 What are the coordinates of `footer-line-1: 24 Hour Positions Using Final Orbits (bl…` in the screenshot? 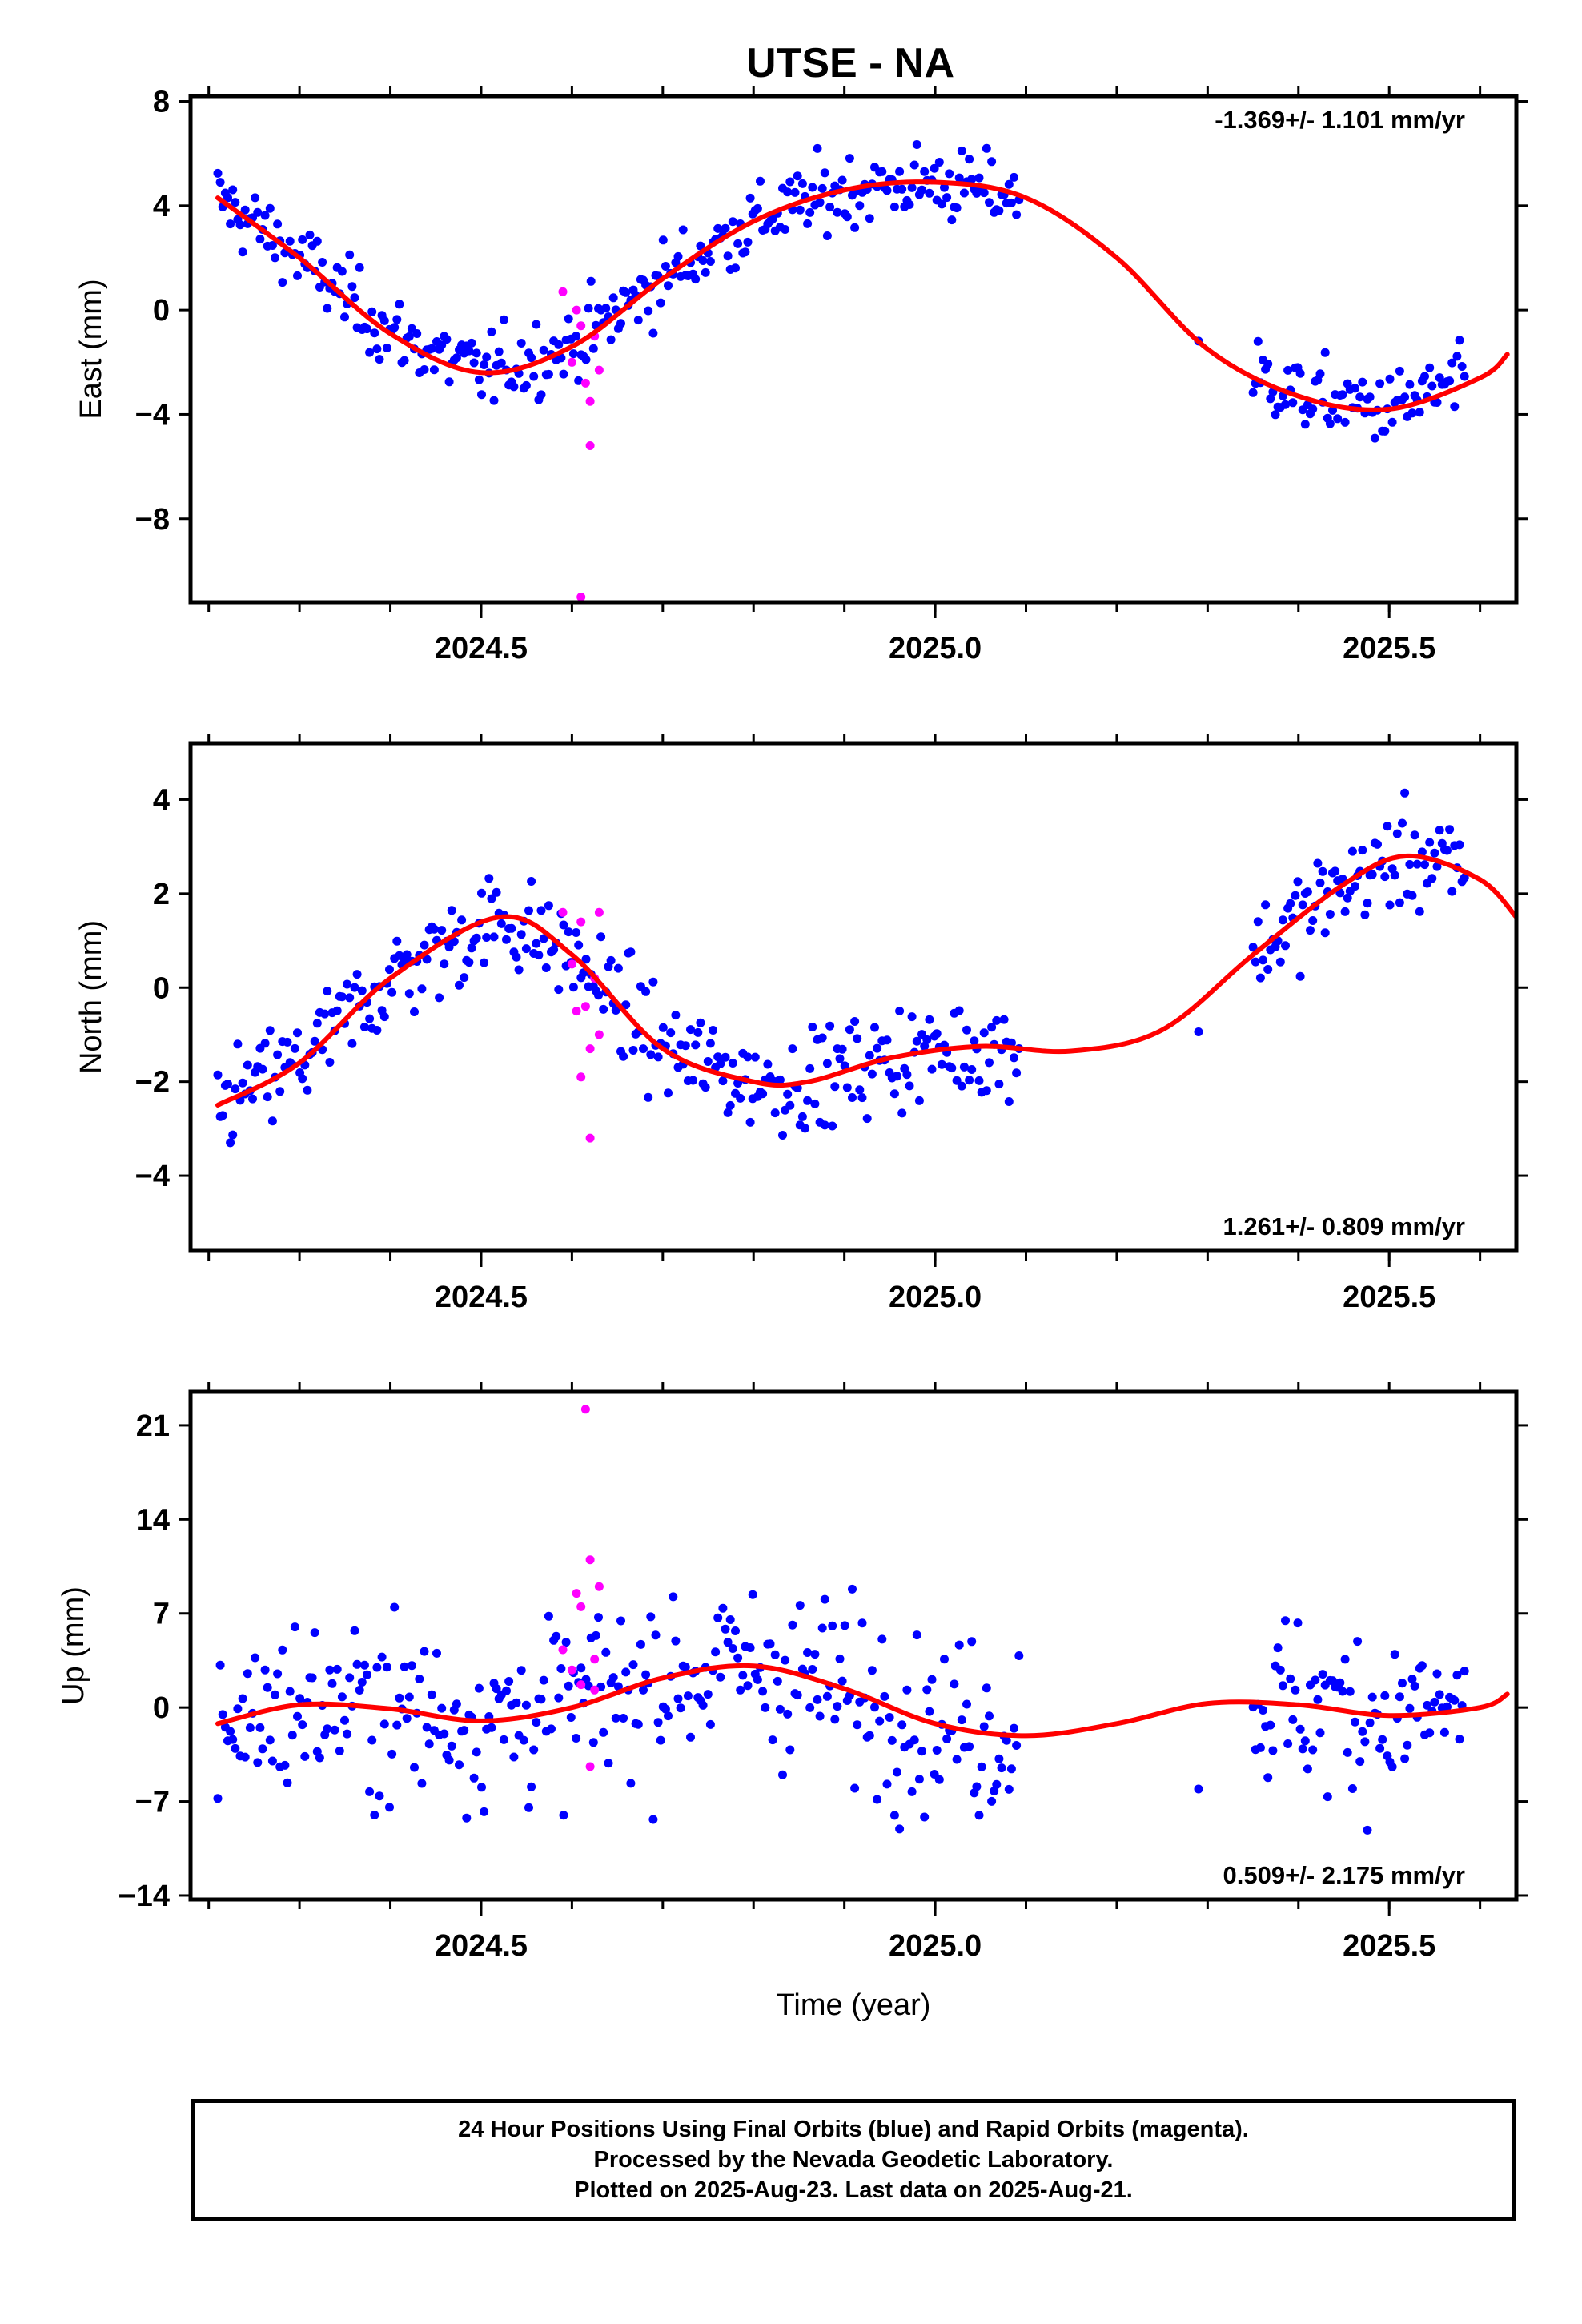 It's located at (853, 2129).